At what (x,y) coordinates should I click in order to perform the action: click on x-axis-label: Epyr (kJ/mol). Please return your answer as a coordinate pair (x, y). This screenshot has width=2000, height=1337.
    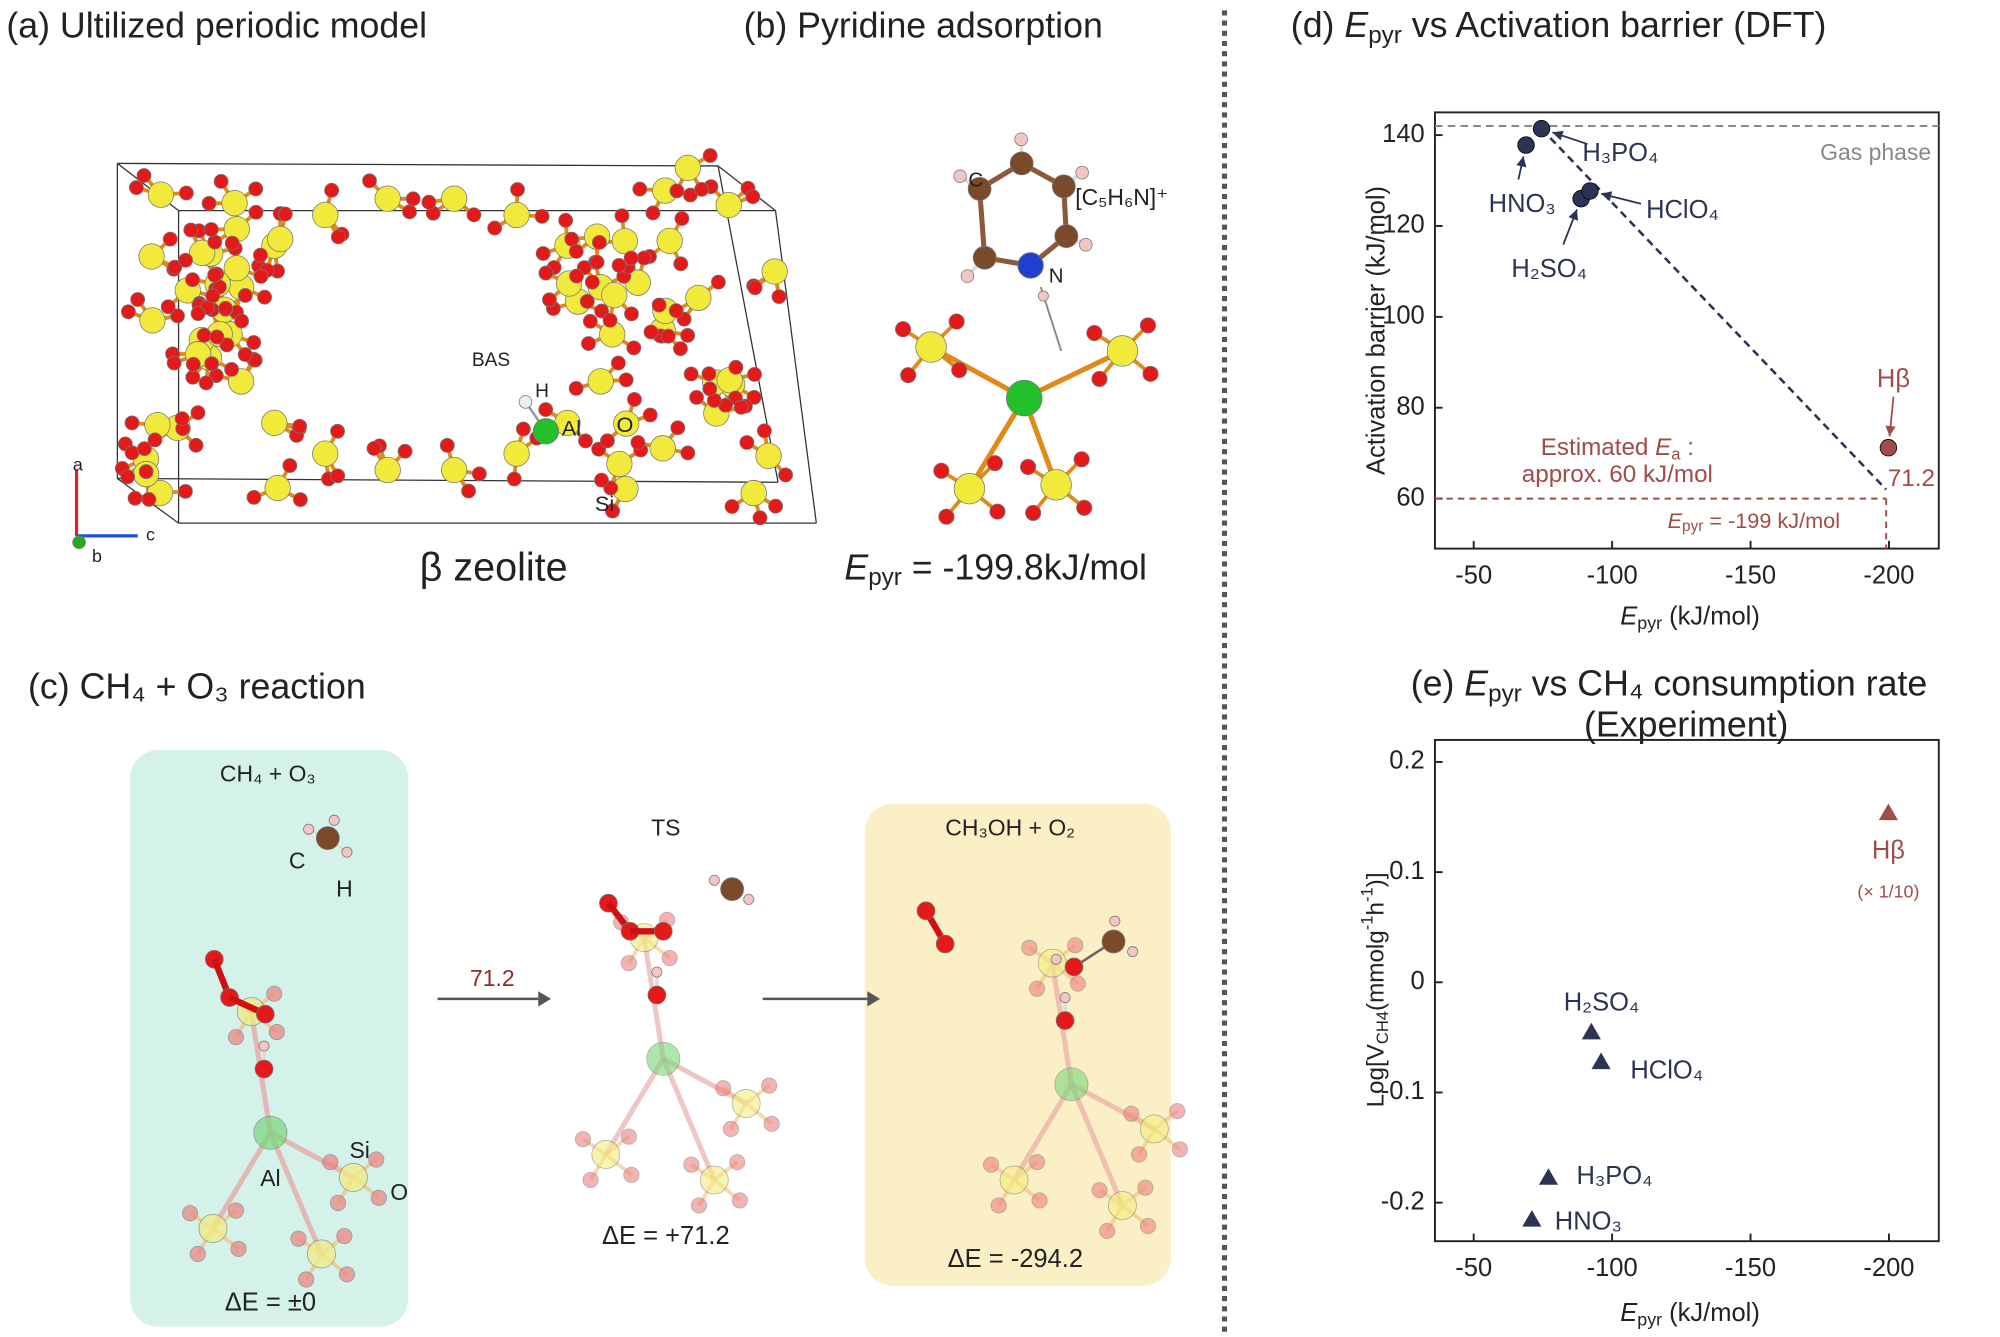
    Looking at the image, I should click on (1690, 1314).